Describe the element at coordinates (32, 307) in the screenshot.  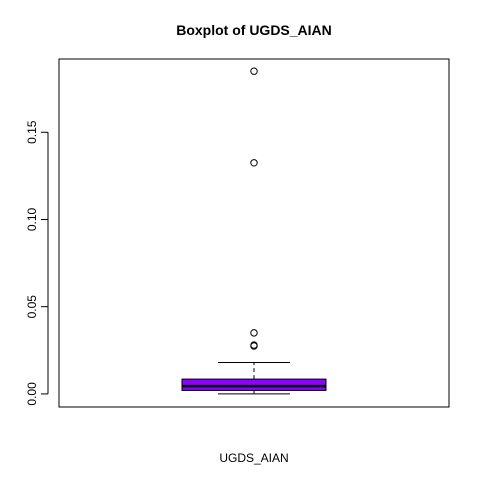
I see `y-tick-label: 0.05` at that location.